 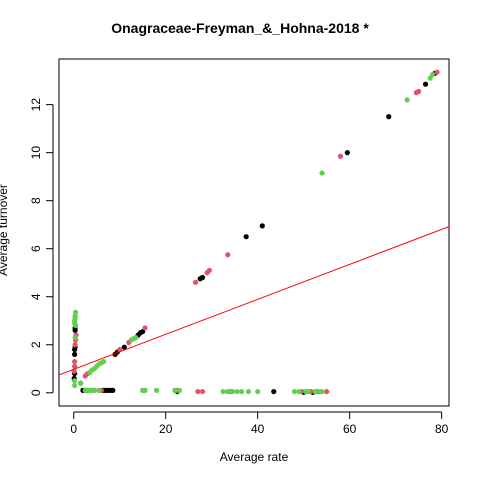 I want to click on y-tick-label: 12, so click(x=36, y=105).